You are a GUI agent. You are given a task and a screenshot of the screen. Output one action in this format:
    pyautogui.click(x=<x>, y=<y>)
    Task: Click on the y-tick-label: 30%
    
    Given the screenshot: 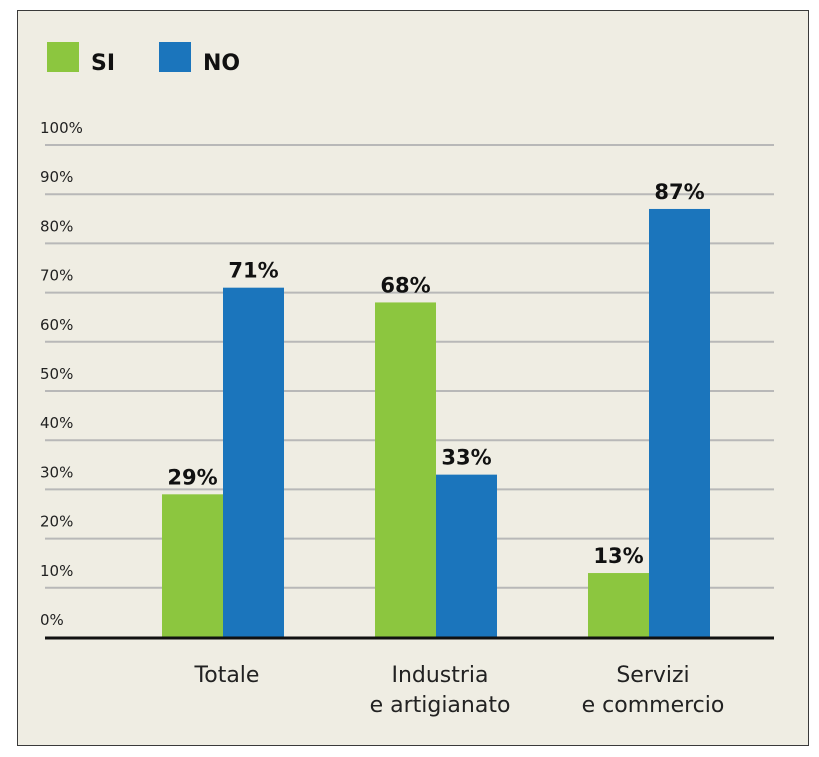 What is the action you would take?
    pyautogui.click(x=56, y=472)
    